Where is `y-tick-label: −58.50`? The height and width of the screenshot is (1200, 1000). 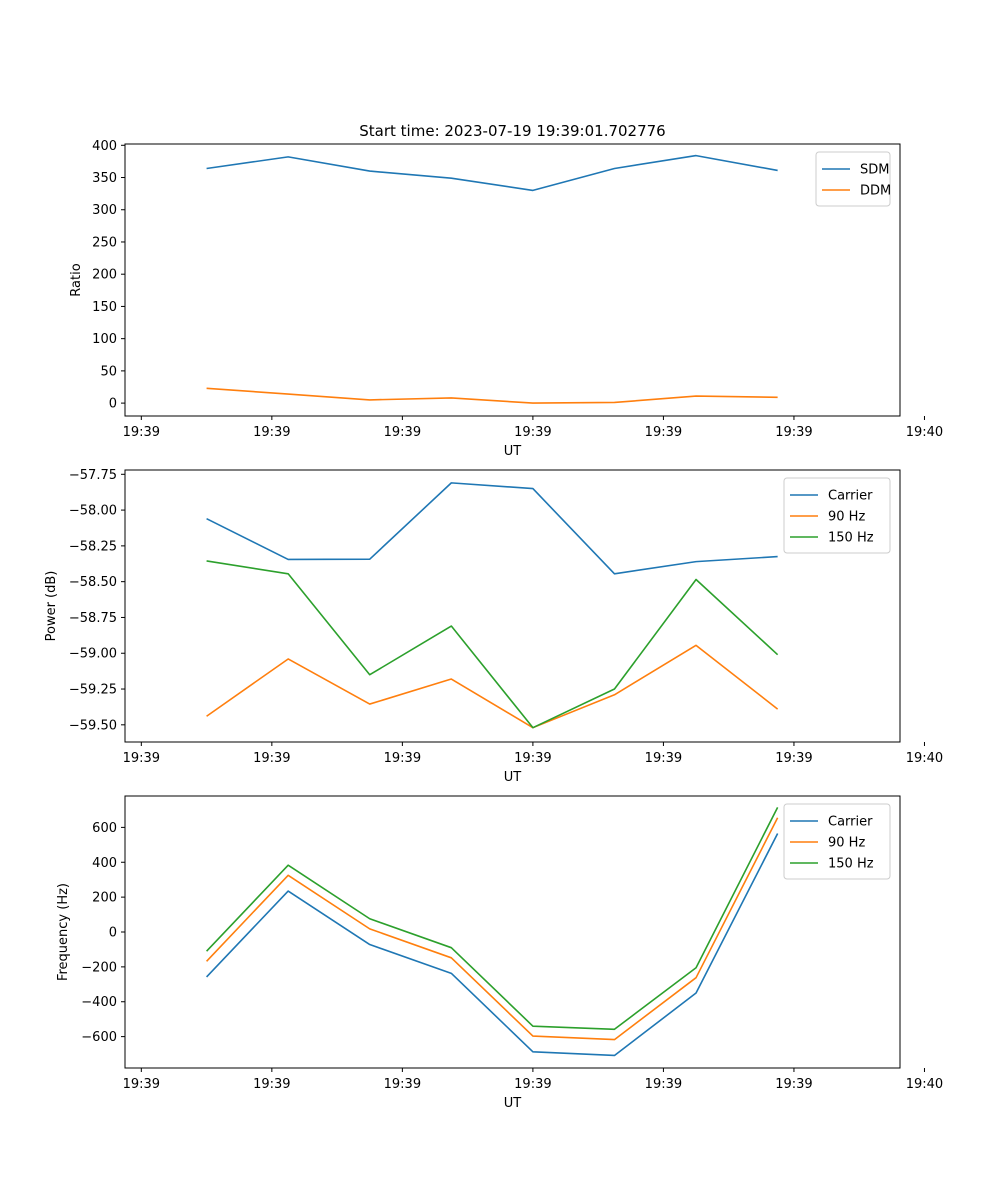
y-tick-label: −58.50 is located at coordinates (93, 582).